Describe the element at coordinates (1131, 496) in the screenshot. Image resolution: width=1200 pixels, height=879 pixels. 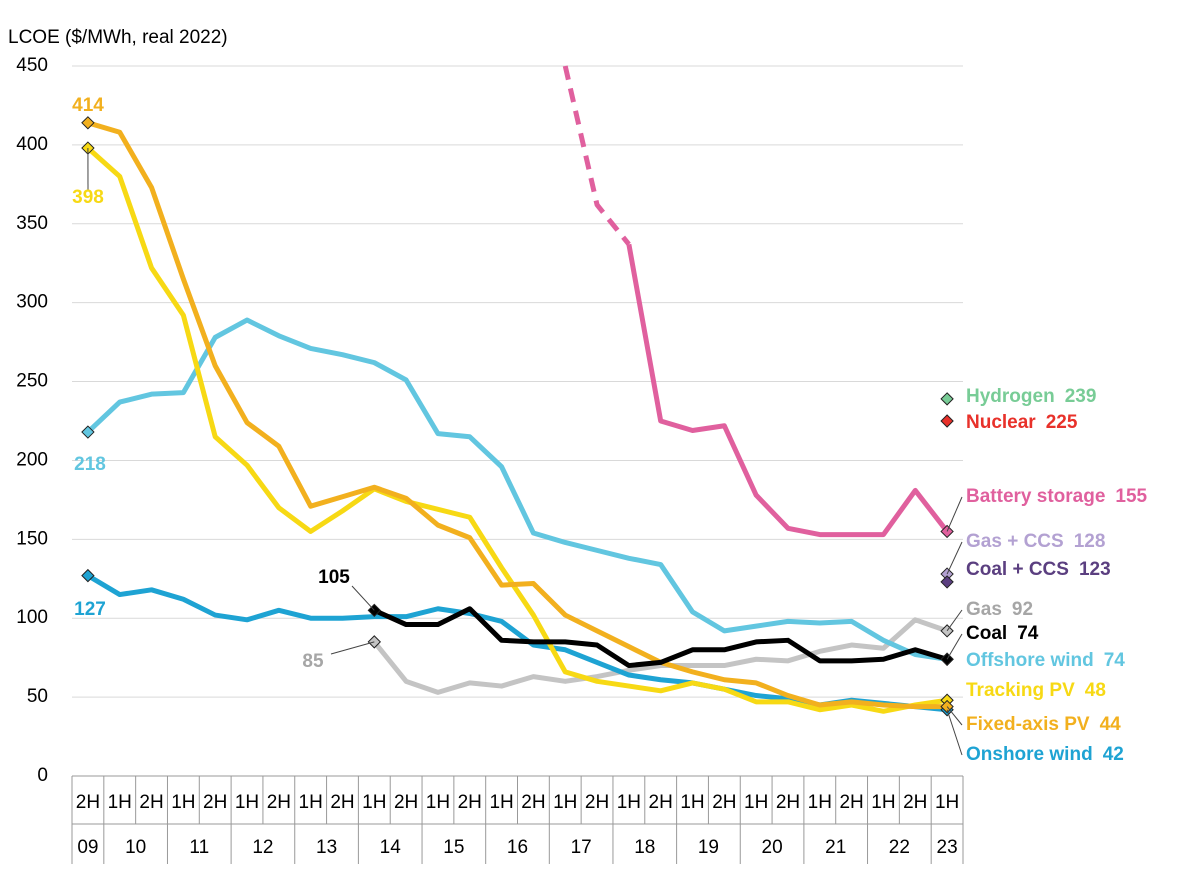
I see `end-value-label: 155` at that location.